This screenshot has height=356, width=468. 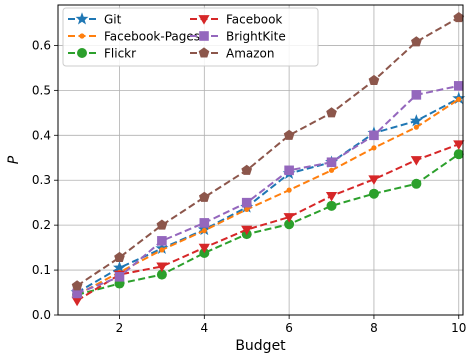 I want to click on legend-label: Flickr, so click(x=120, y=54).